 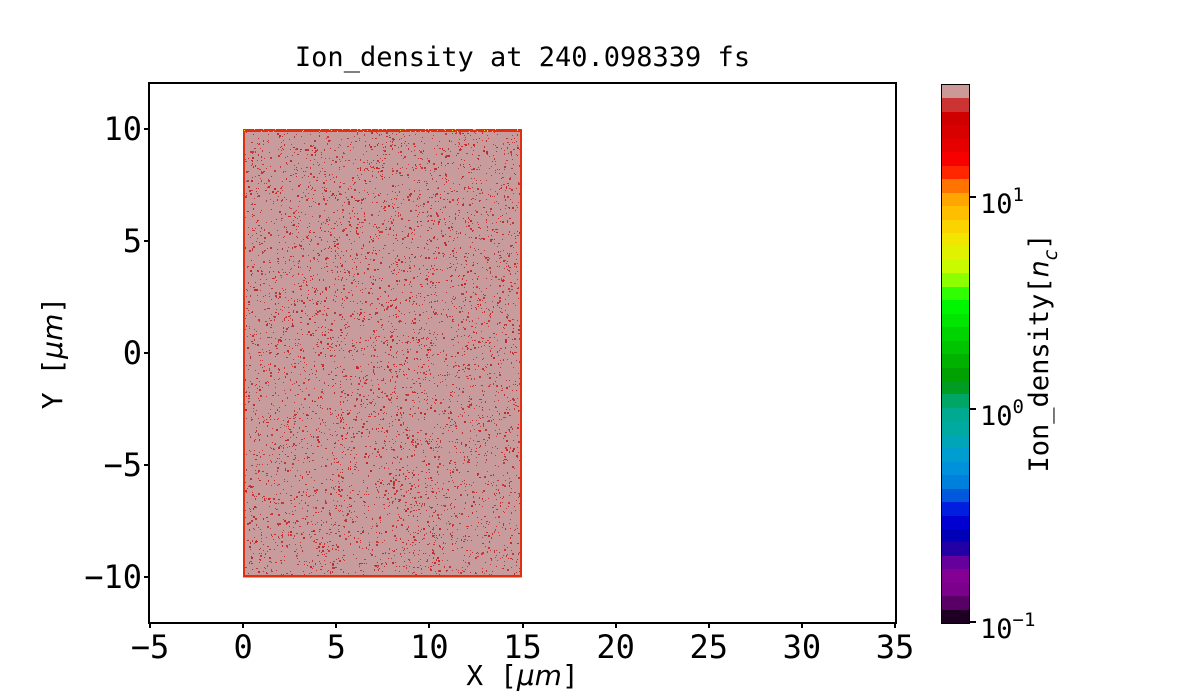 I want to click on density-region, so click(x=383, y=352).